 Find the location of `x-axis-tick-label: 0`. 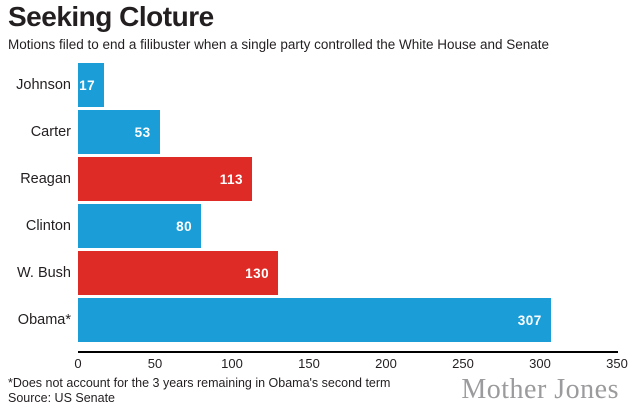

x-axis-tick-label: 0 is located at coordinates (78, 363).